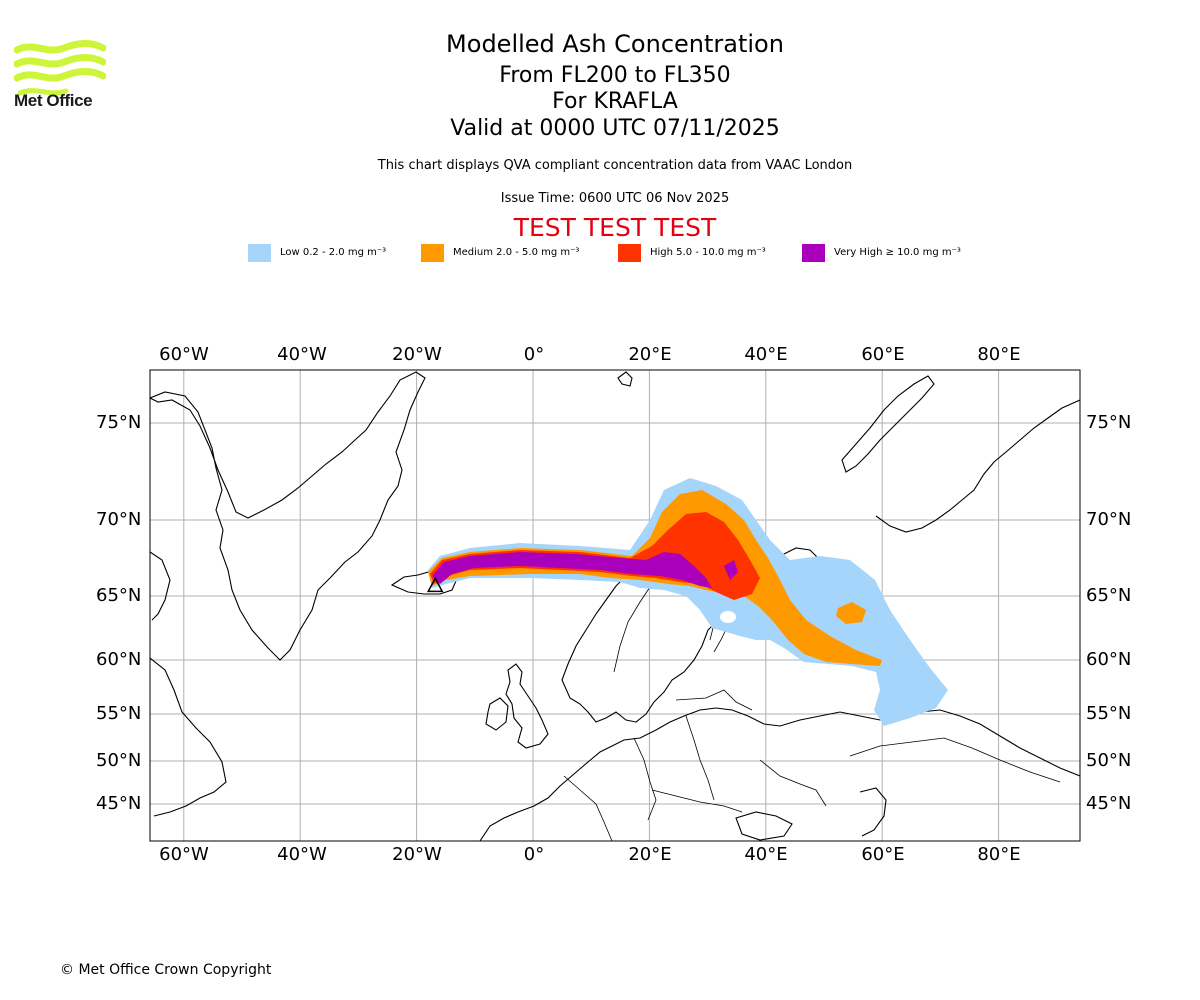 This screenshot has width=1200, height=1000. What do you see at coordinates (714, 700) in the screenshot?
I see `baltic-borders` at bounding box center [714, 700].